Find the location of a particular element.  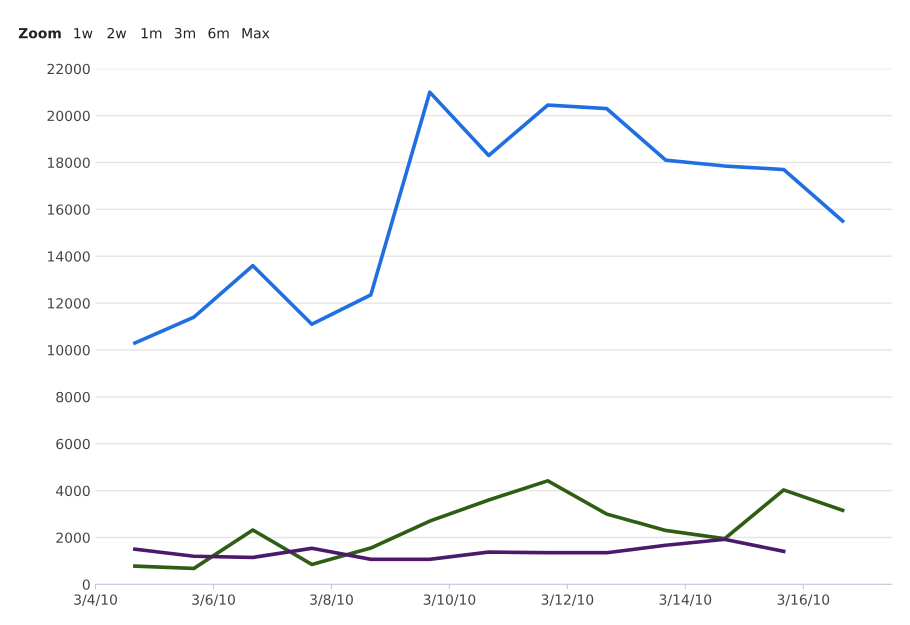

text: Zoom is located at coordinates (39, 33).